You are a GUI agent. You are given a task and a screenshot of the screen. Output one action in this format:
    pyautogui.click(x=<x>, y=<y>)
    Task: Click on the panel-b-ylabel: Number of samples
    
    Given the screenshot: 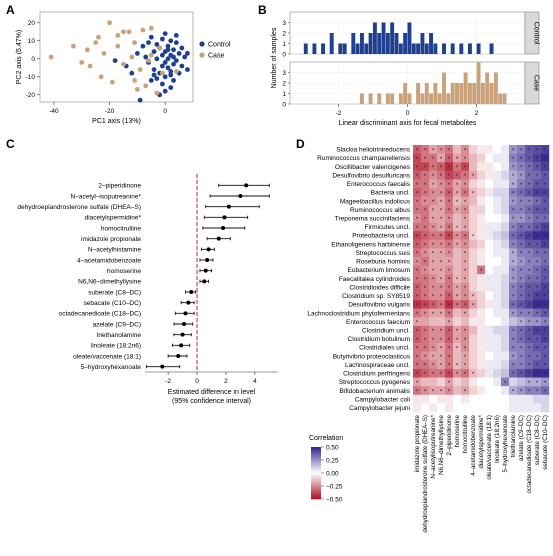 What is the action you would take?
    pyautogui.click(x=274, y=57)
    